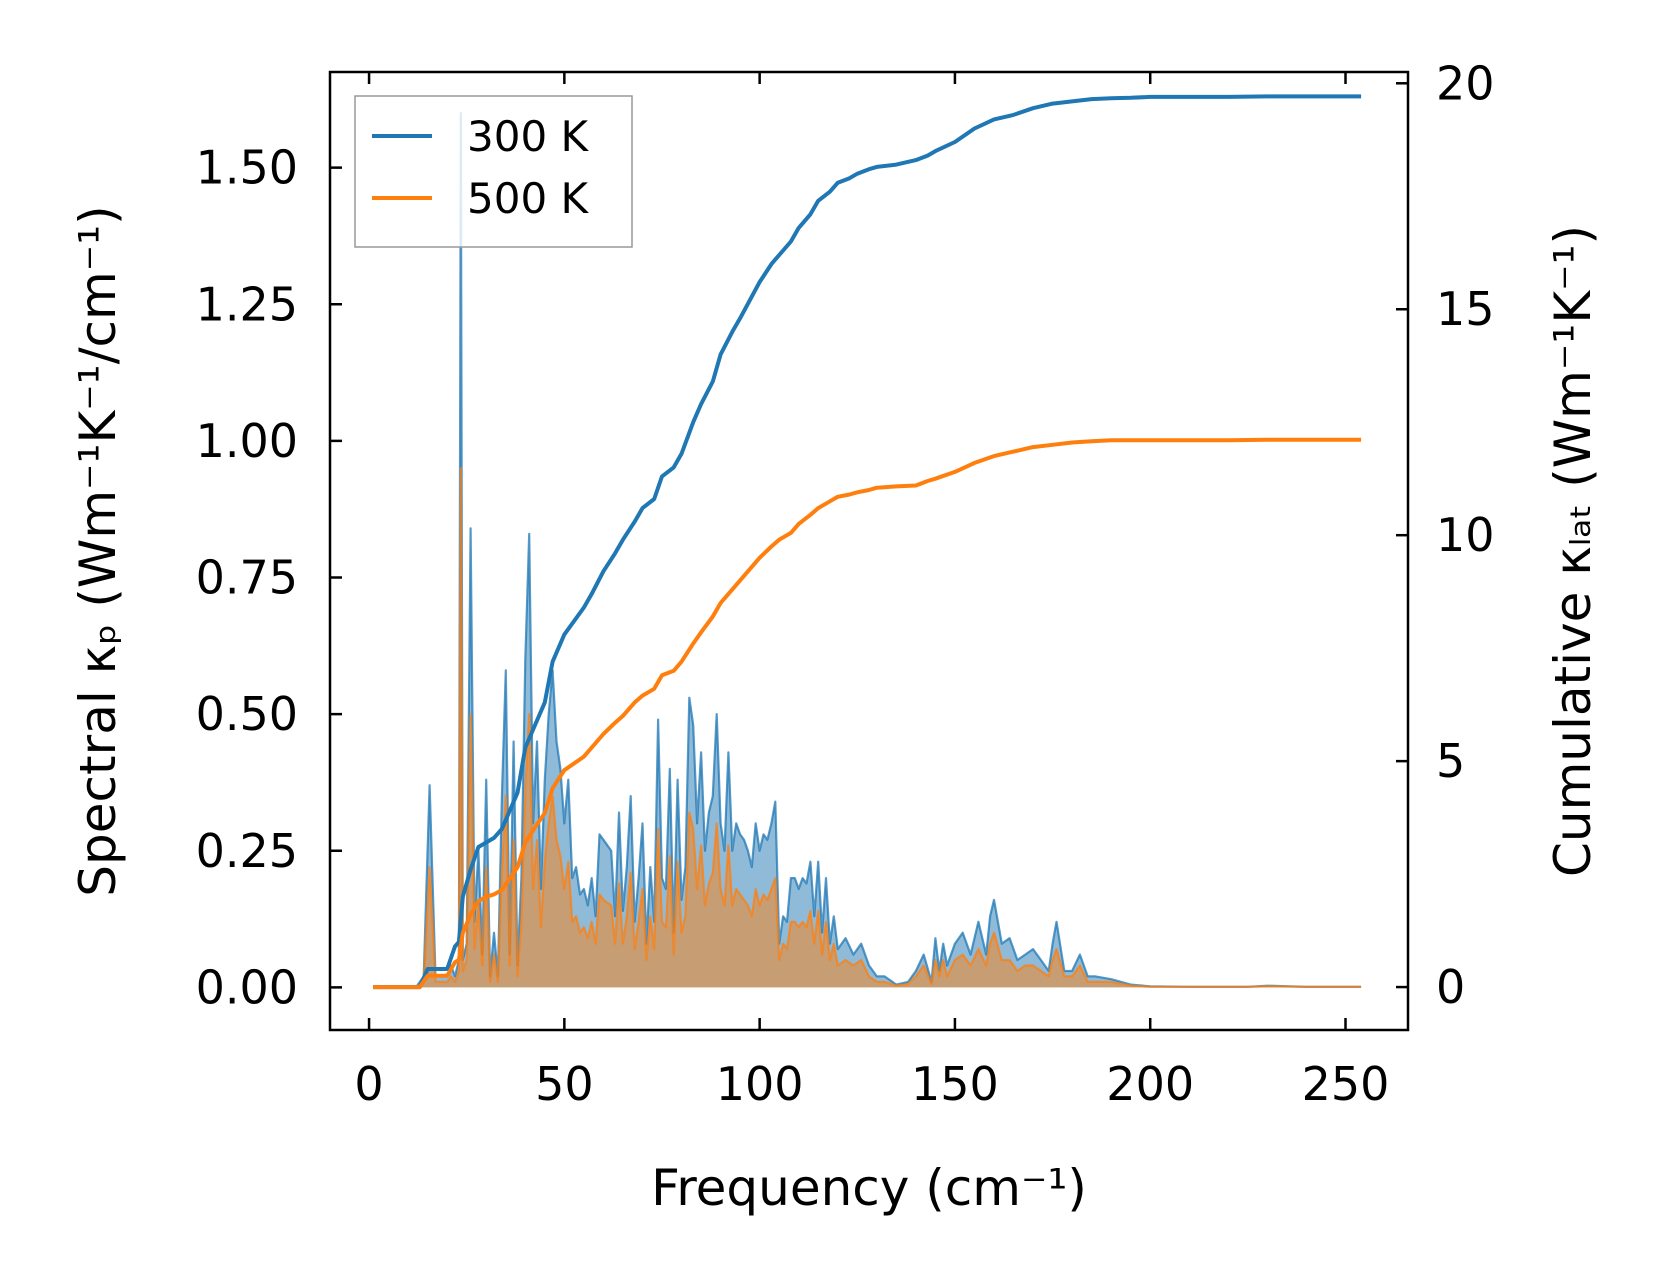 The image size is (1660, 1274). Describe the element at coordinates (955, 1084) in the screenshot. I see `x-tick-label: 150` at that location.